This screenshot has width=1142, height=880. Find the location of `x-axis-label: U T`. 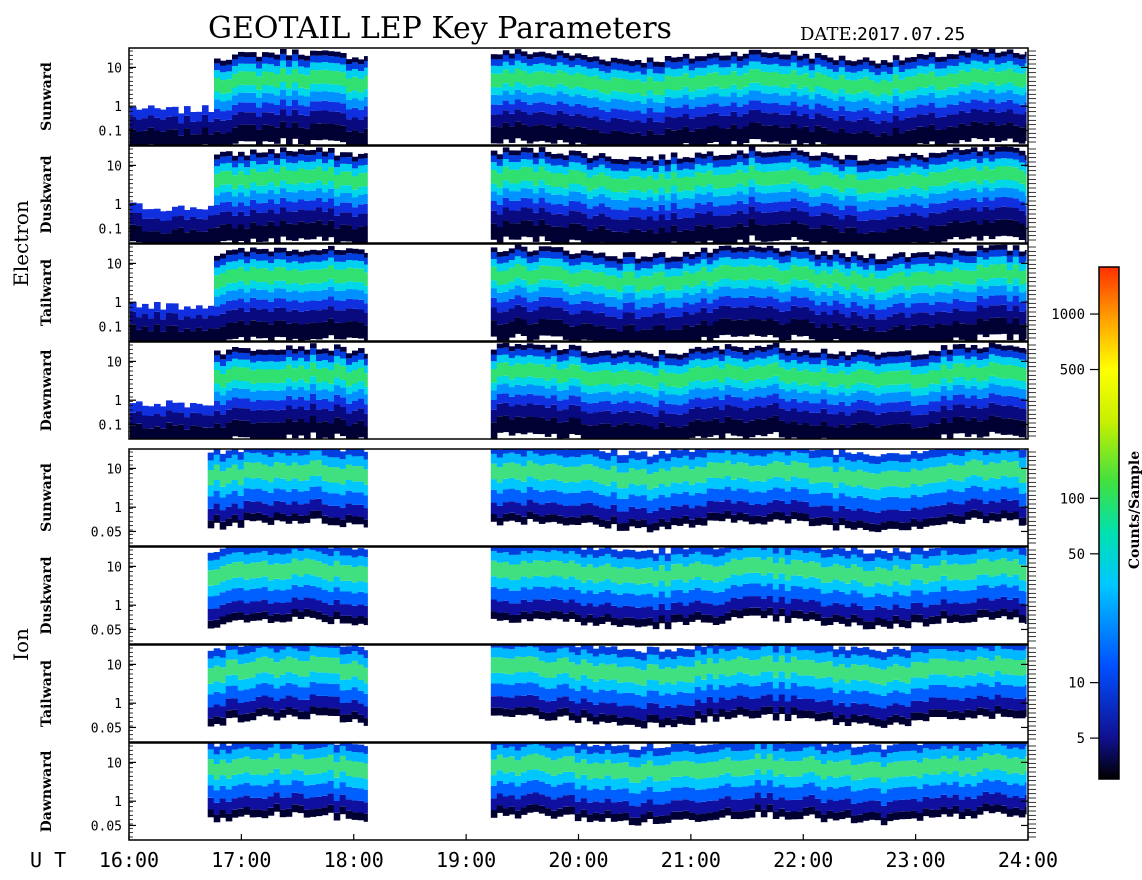

x-axis-label: U T is located at coordinates (48, 860).